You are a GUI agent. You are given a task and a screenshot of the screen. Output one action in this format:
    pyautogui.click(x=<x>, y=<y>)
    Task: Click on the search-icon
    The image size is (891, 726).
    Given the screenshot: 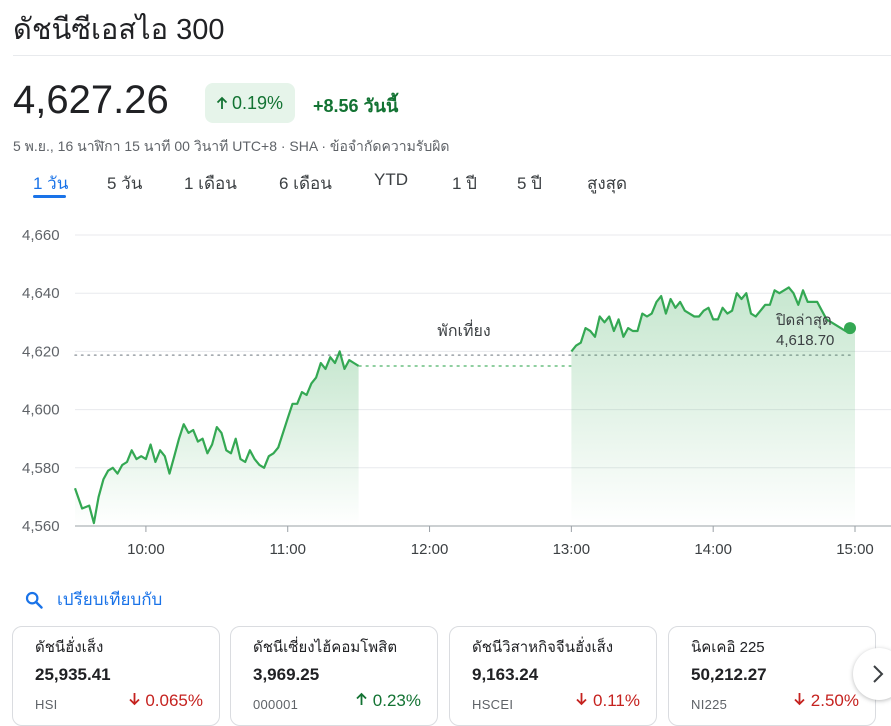 What is the action you would take?
    pyautogui.click(x=34, y=600)
    